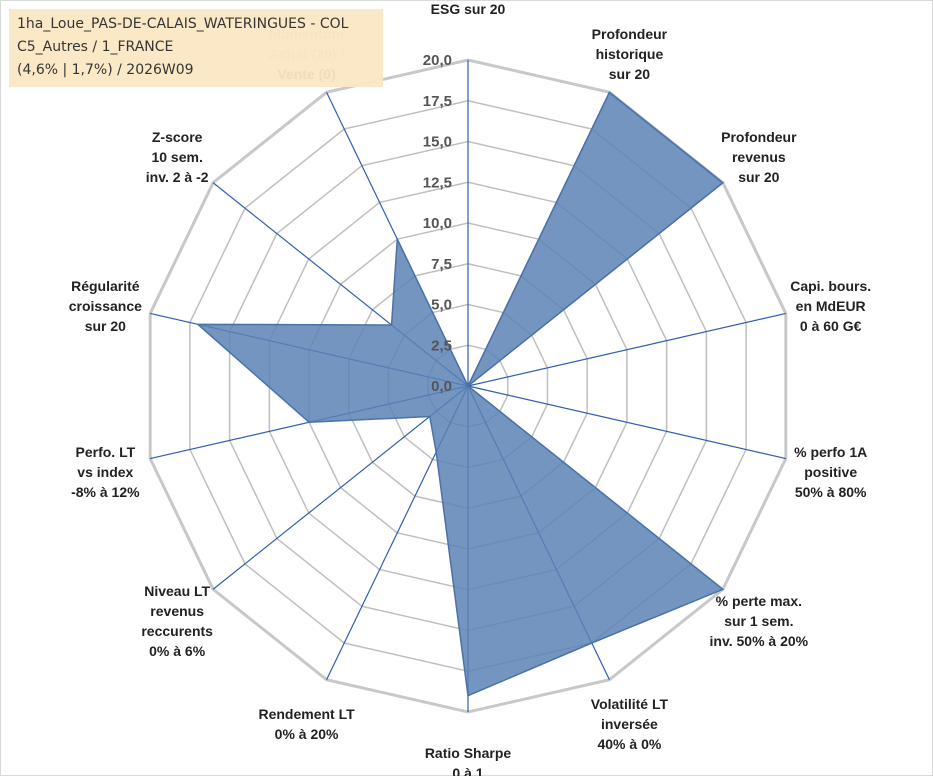 The image size is (933, 776). I want to click on category-label-line: inv. 50% à 20%, so click(759, 641).